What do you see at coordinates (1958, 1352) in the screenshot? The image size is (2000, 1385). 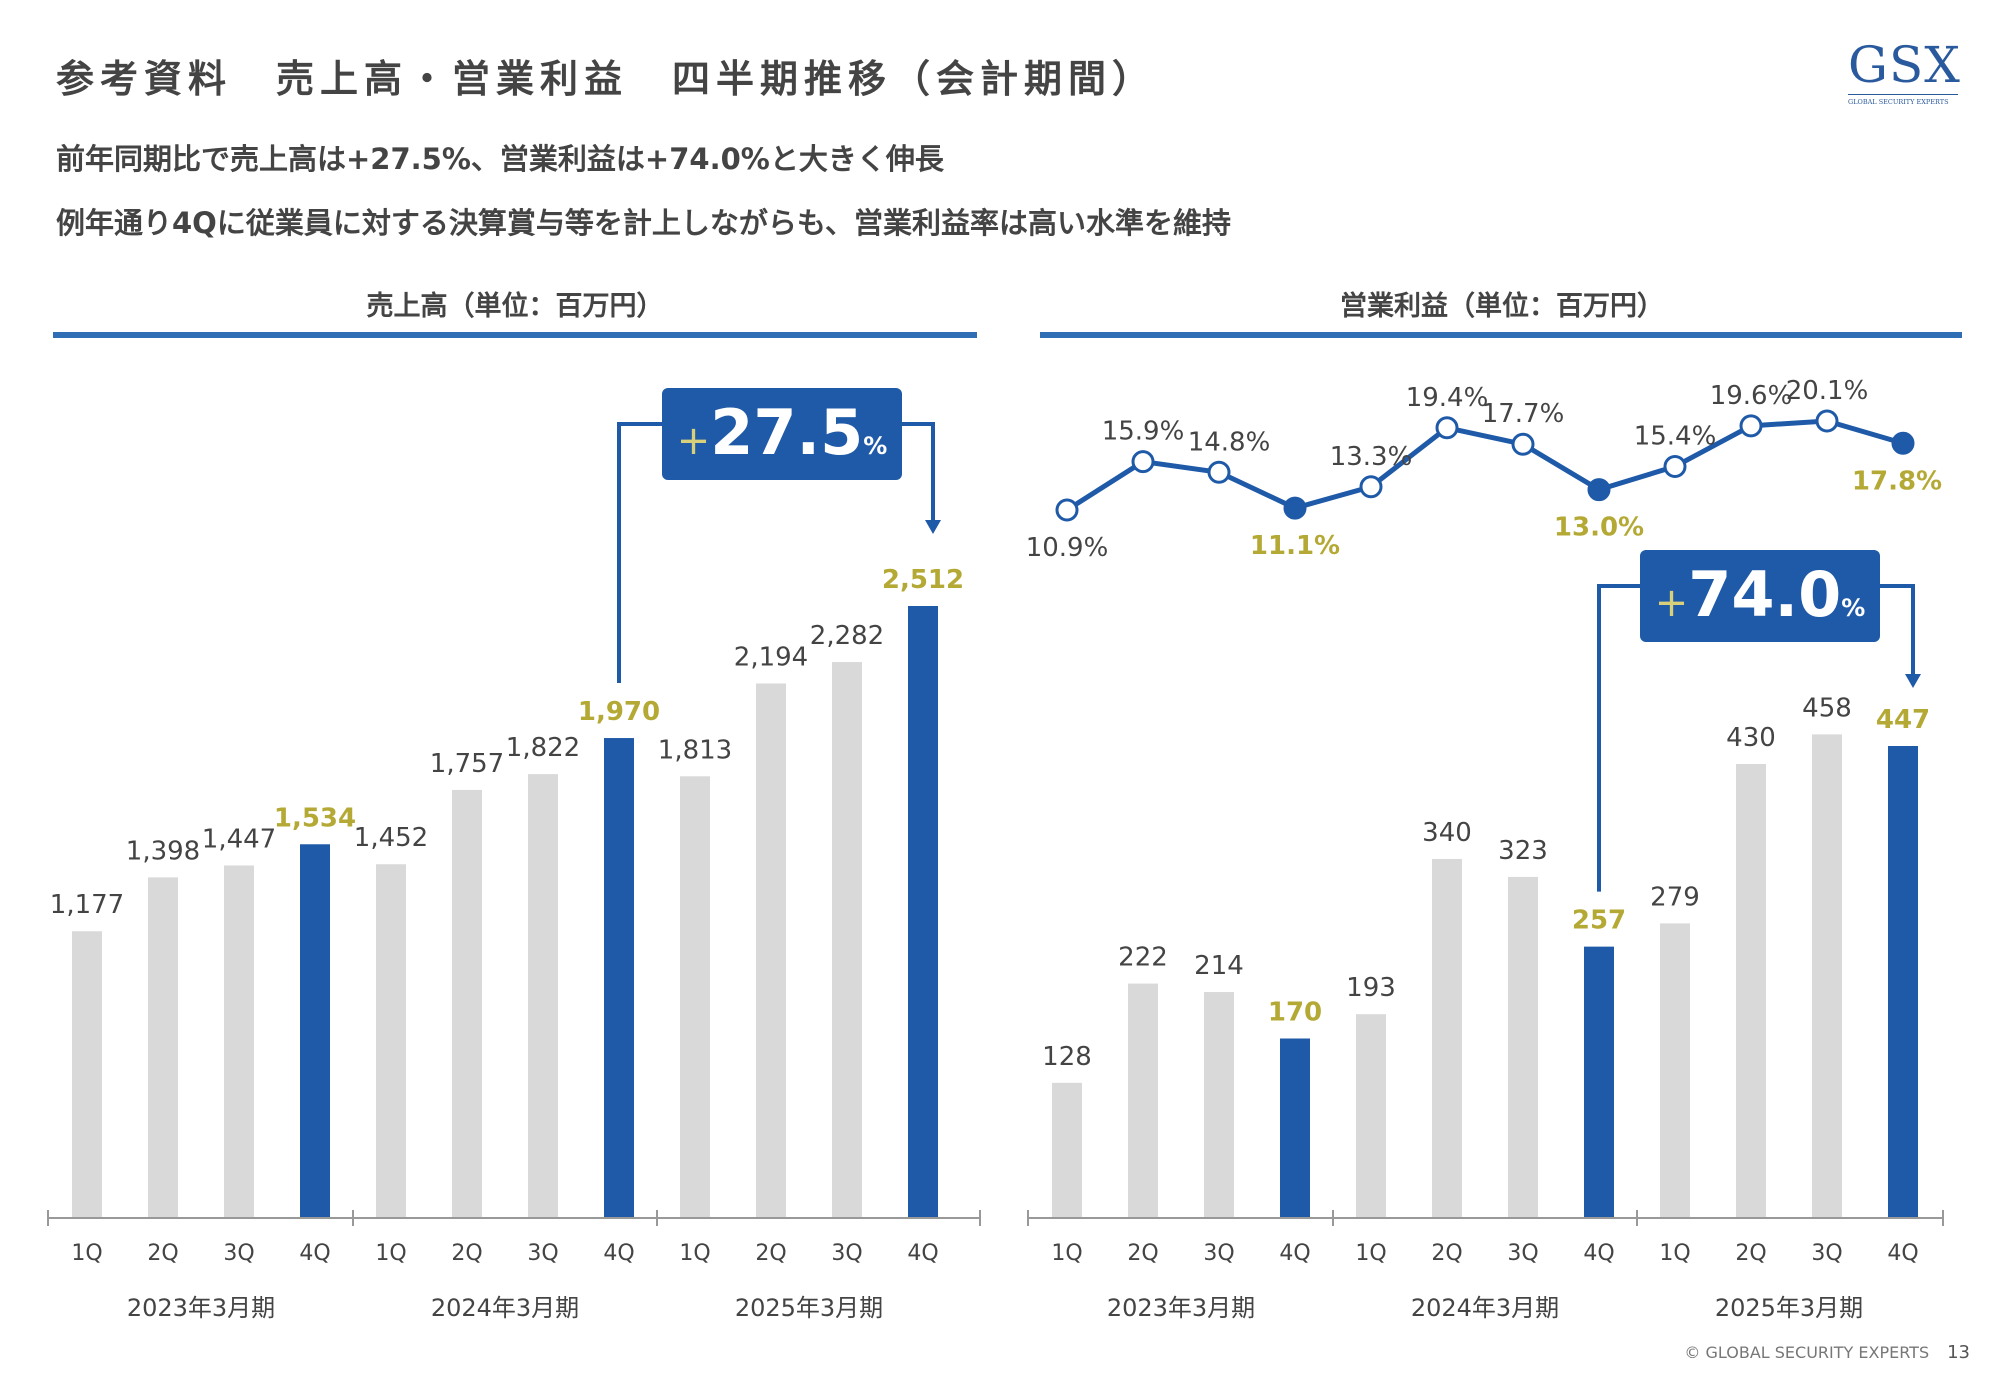 I see `page-number: 13` at bounding box center [1958, 1352].